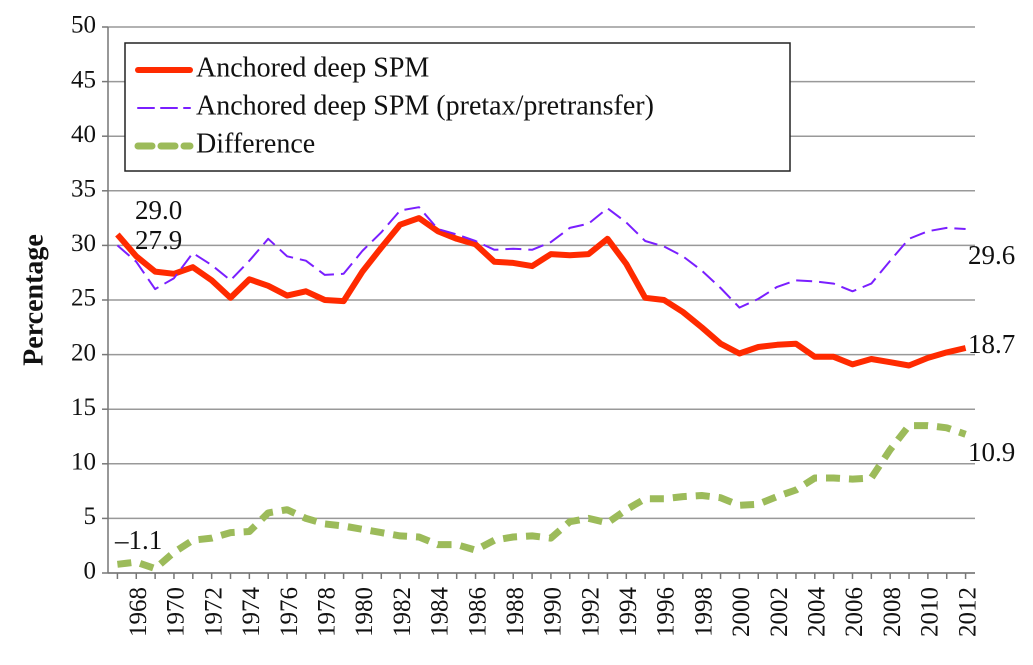 Image resolution: width=1033 pixels, height=665 pixels. What do you see at coordinates (817, 612) in the screenshot?
I see `x-tick-label: 2004` at bounding box center [817, 612].